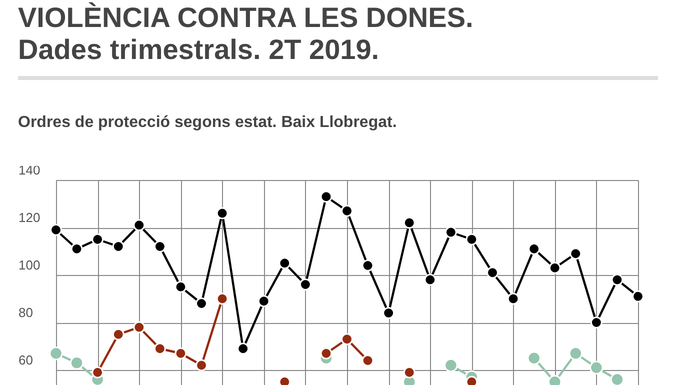 The image size is (683, 385). I want to click on y-tick-label: 100, so click(29, 265).